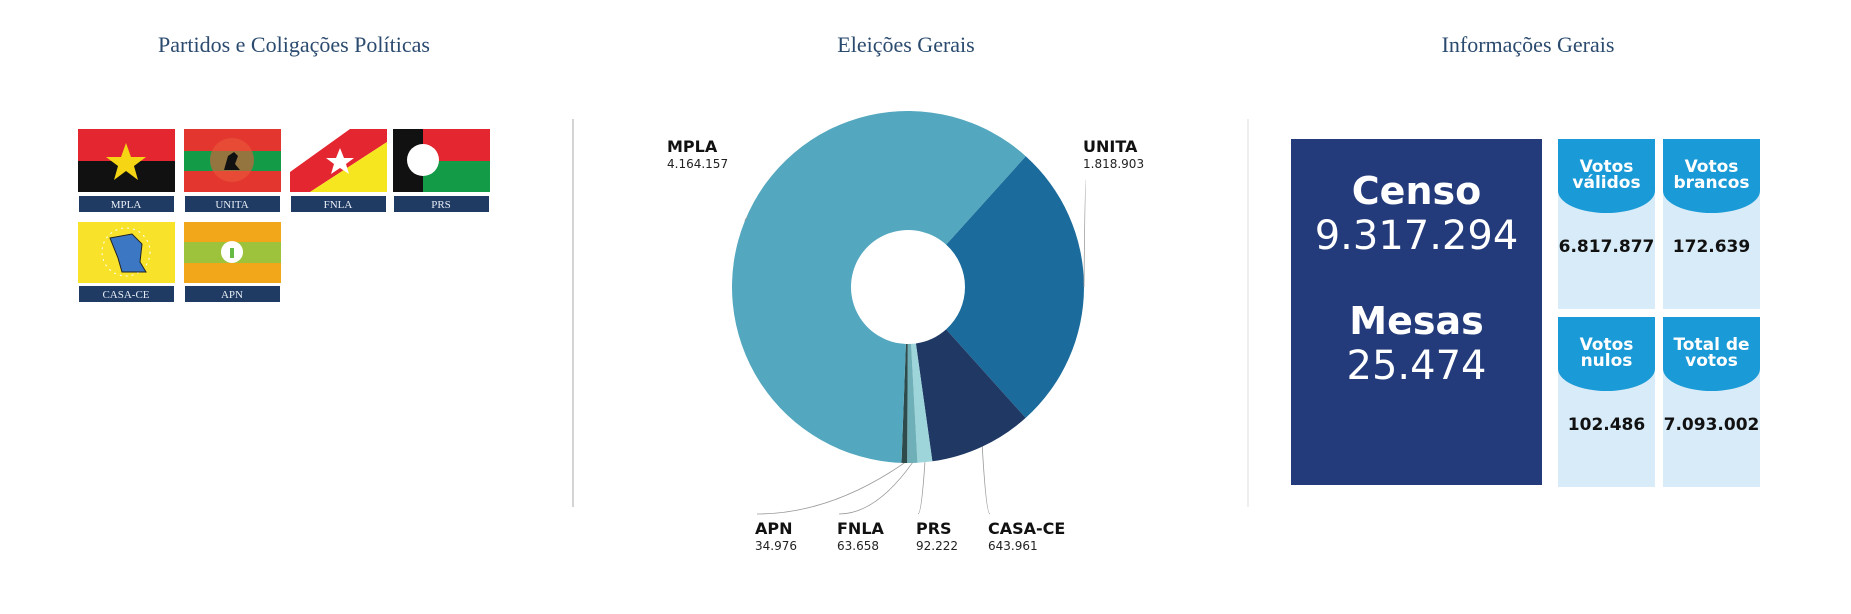  Describe the element at coordinates (1416, 366) in the screenshot. I see `mesas-value: 25.474` at that location.